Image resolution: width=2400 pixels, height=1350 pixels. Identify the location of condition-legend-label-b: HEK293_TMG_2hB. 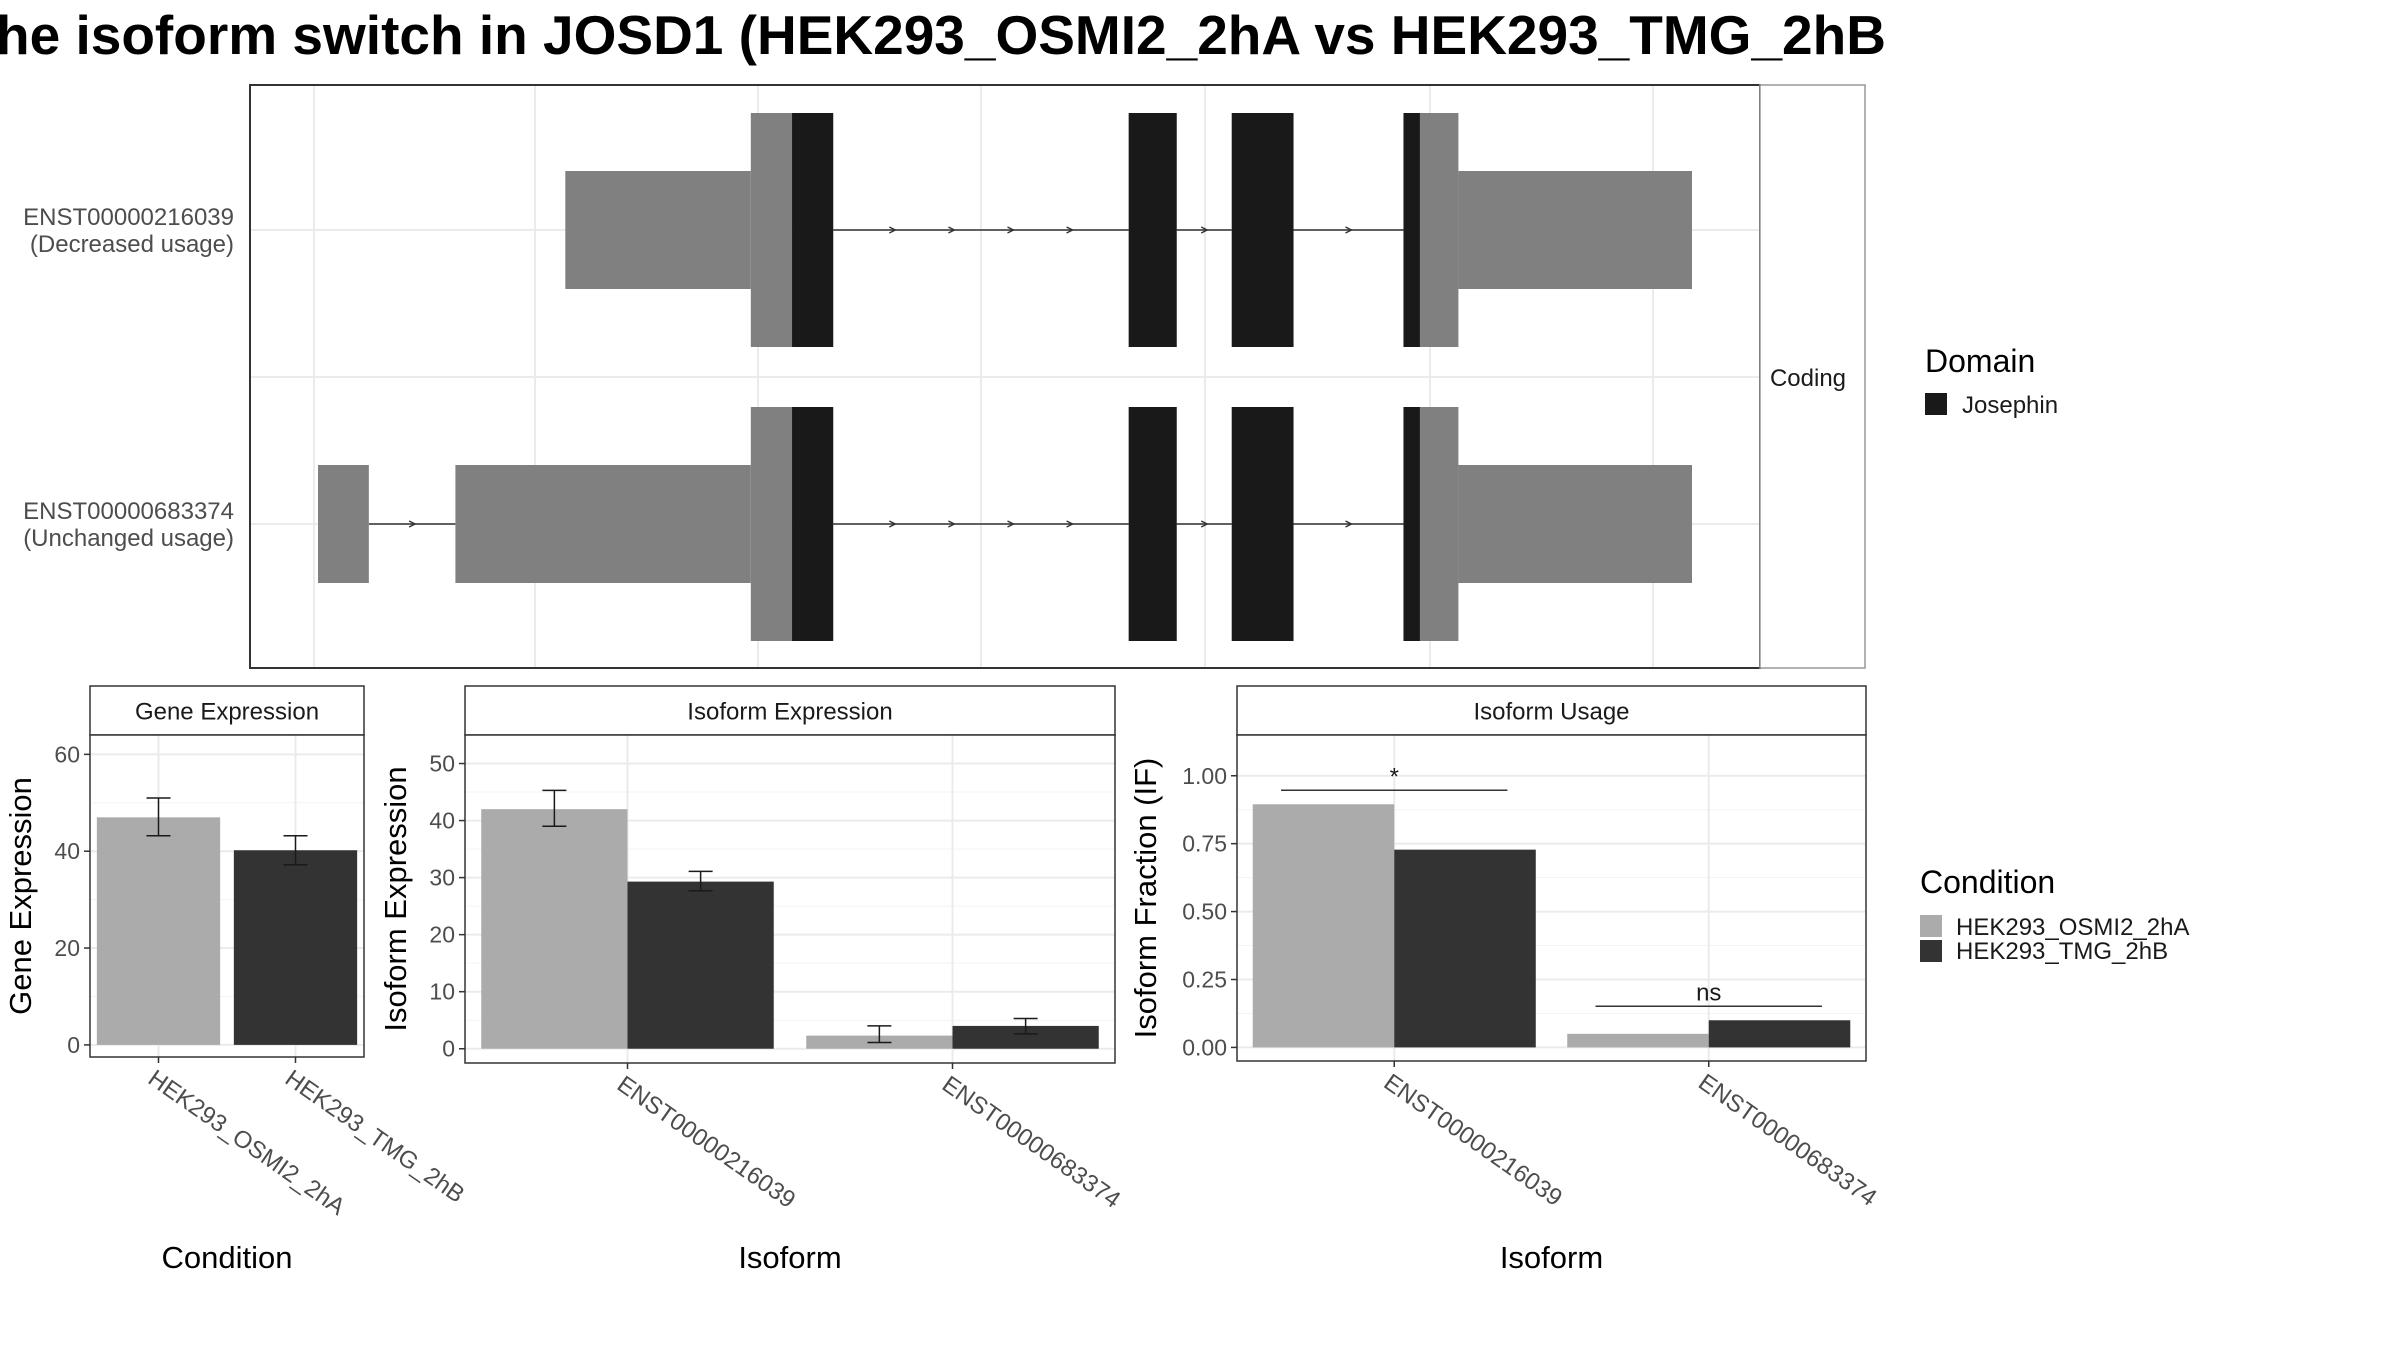
(2062, 951).